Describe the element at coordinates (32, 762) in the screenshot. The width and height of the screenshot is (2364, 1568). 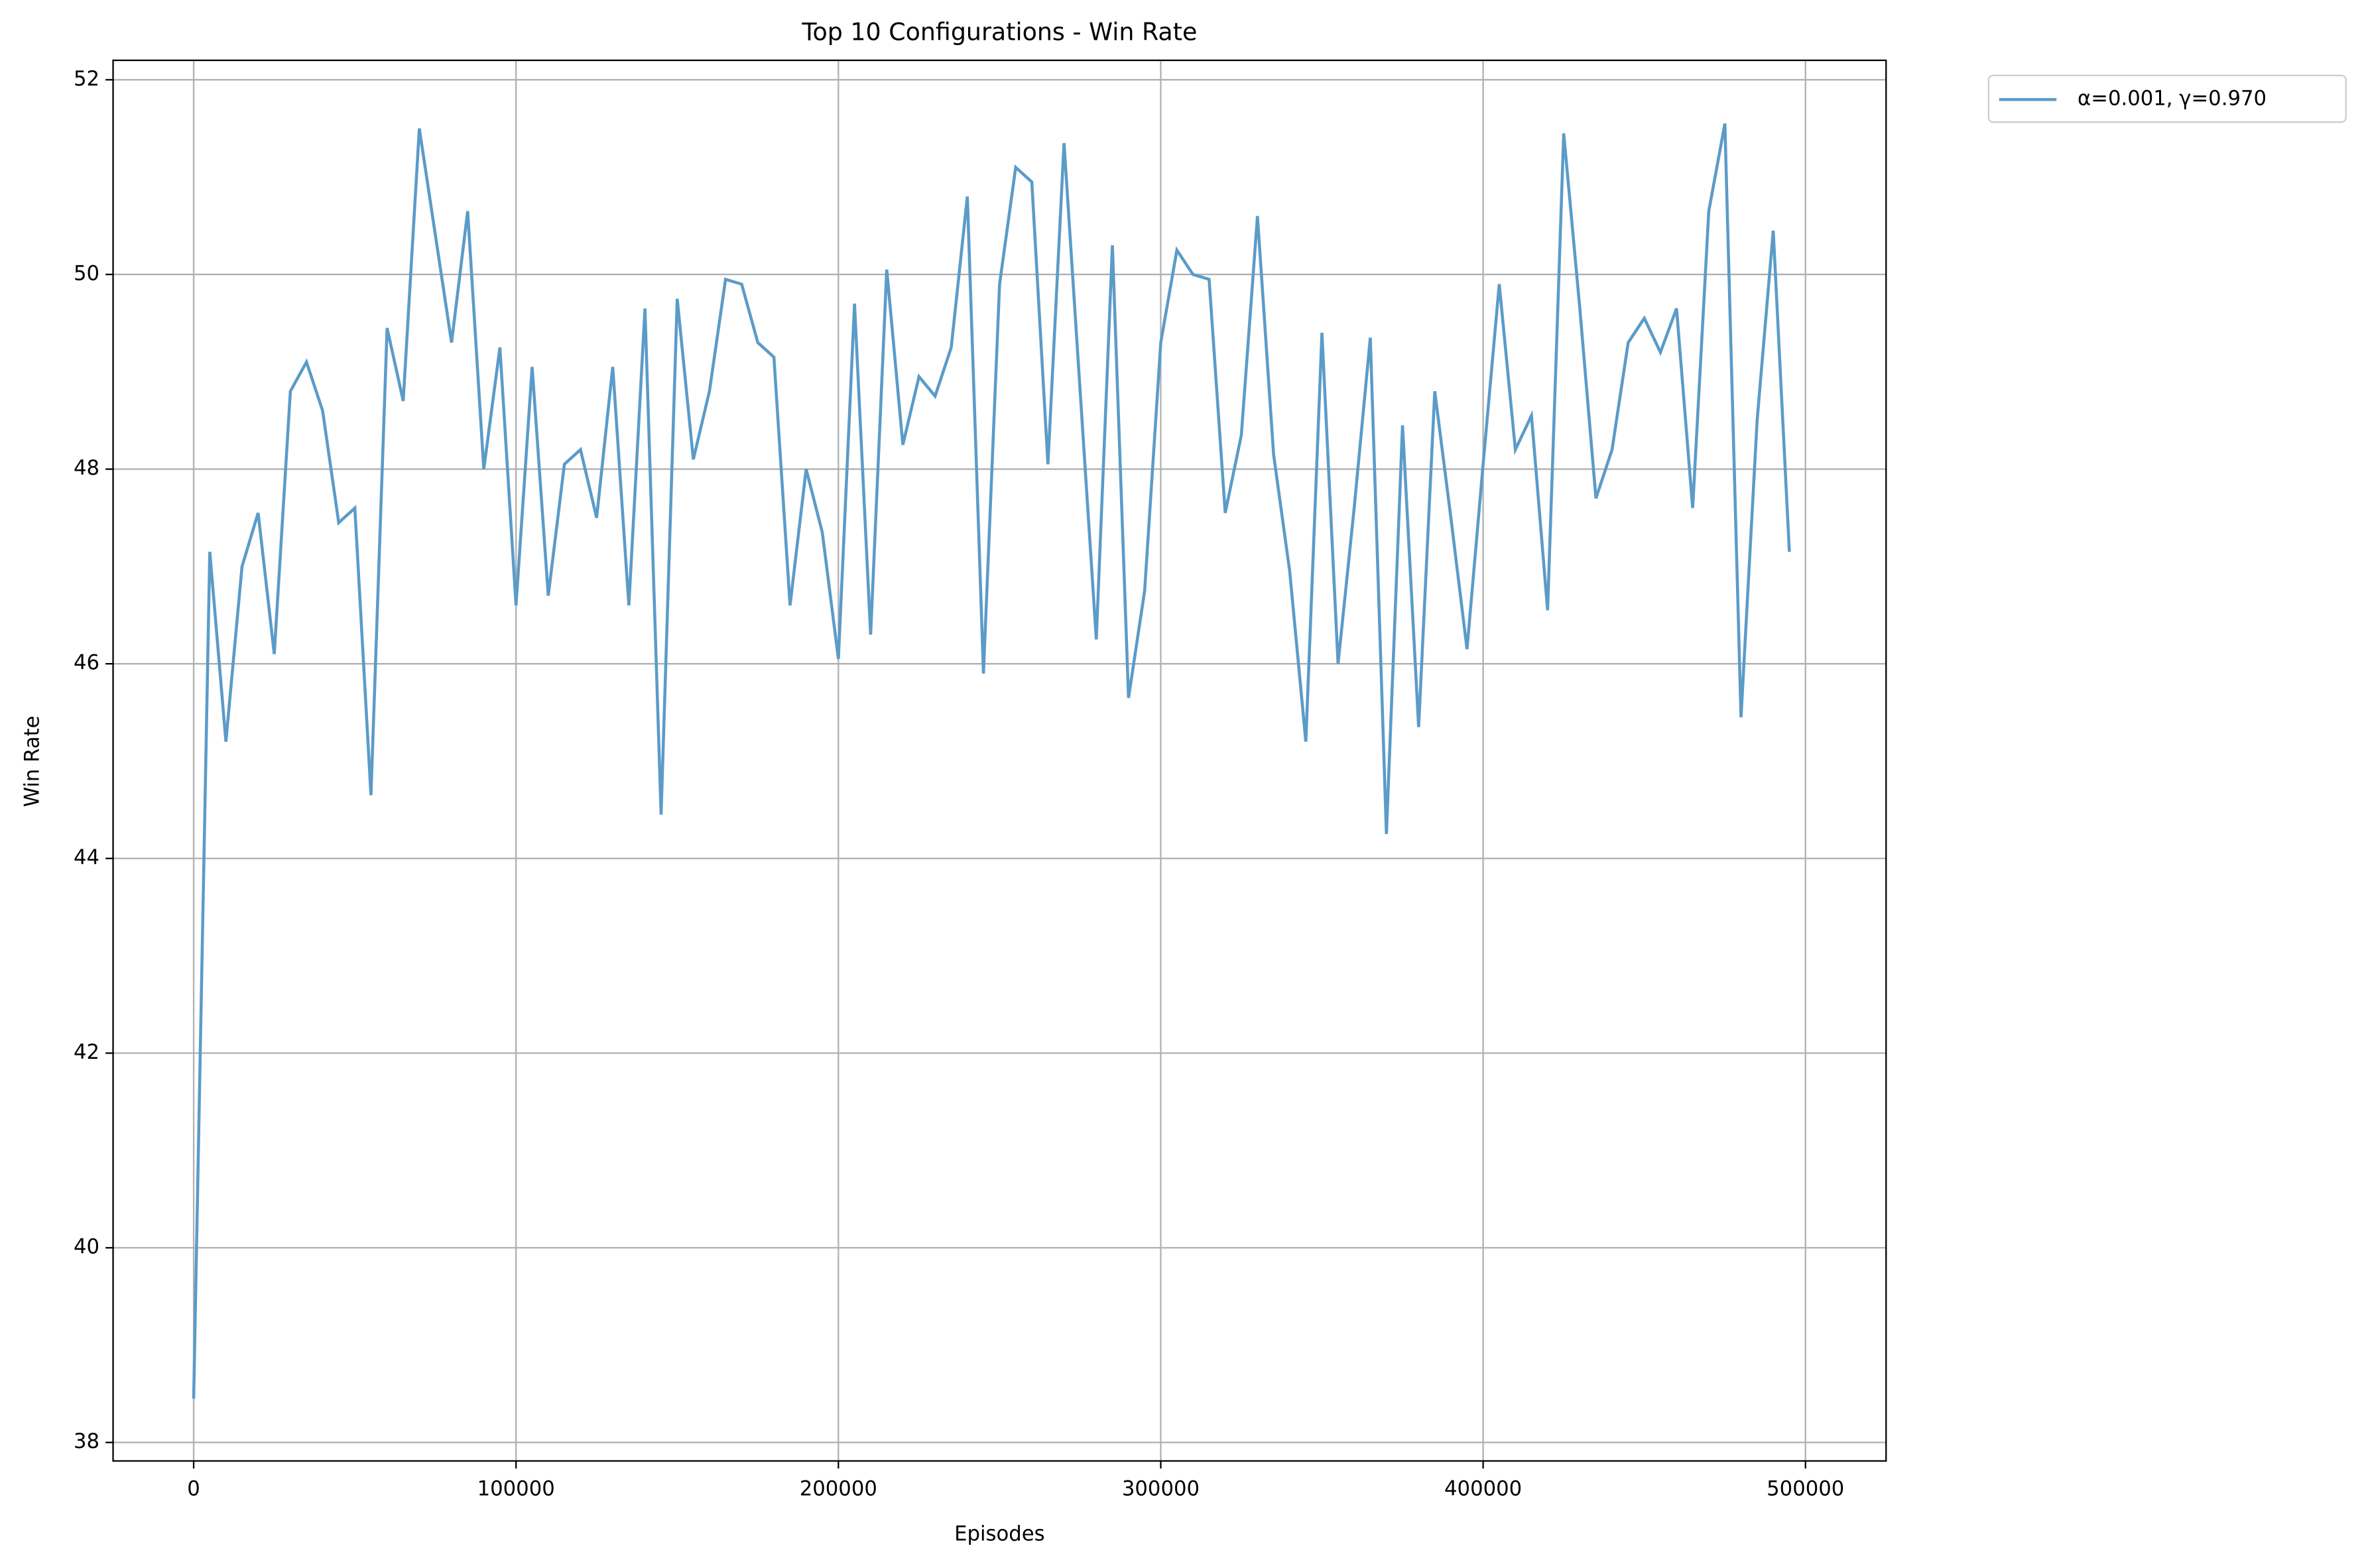
I see `y-axis-label: Win Rate` at that location.